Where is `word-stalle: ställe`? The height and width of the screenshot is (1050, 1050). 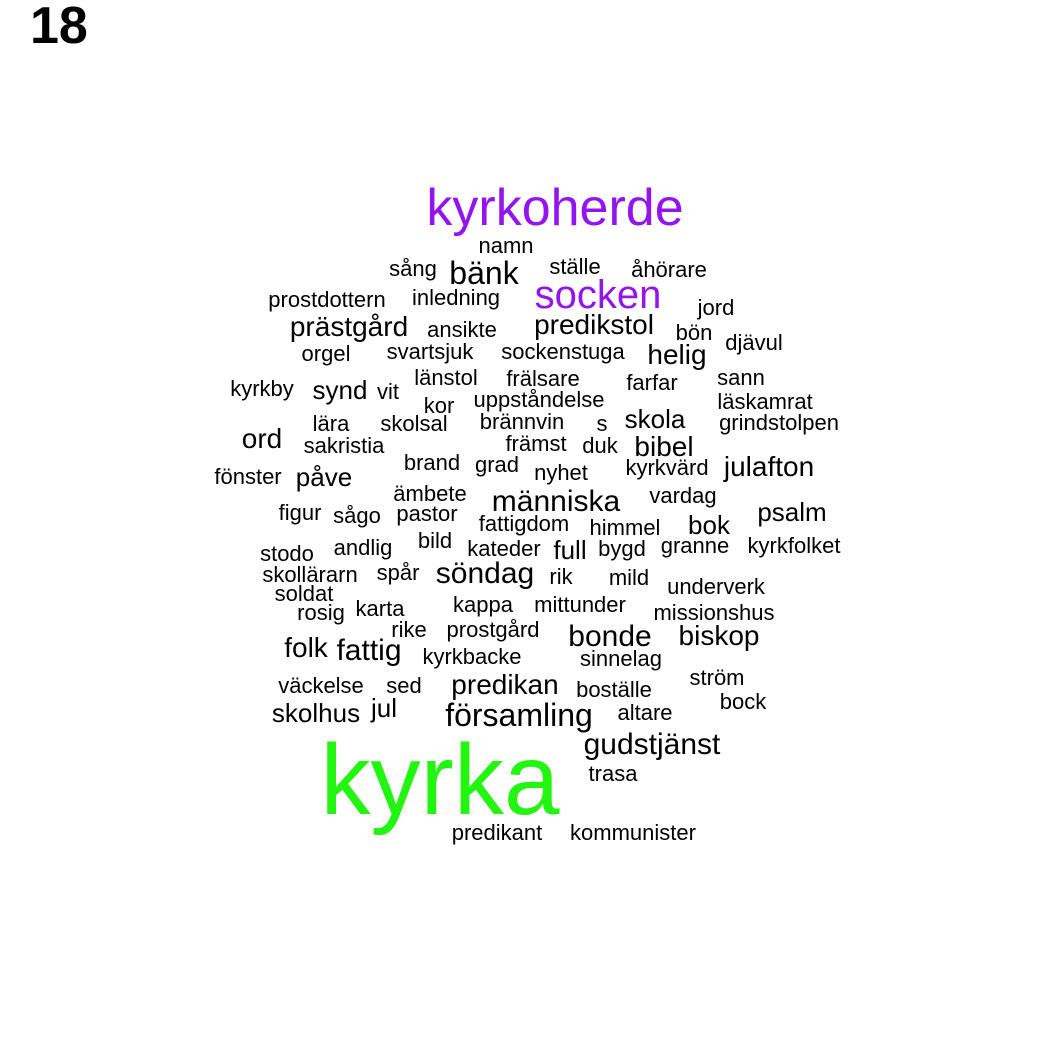 word-stalle: ställe is located at coordinates (575, 266).